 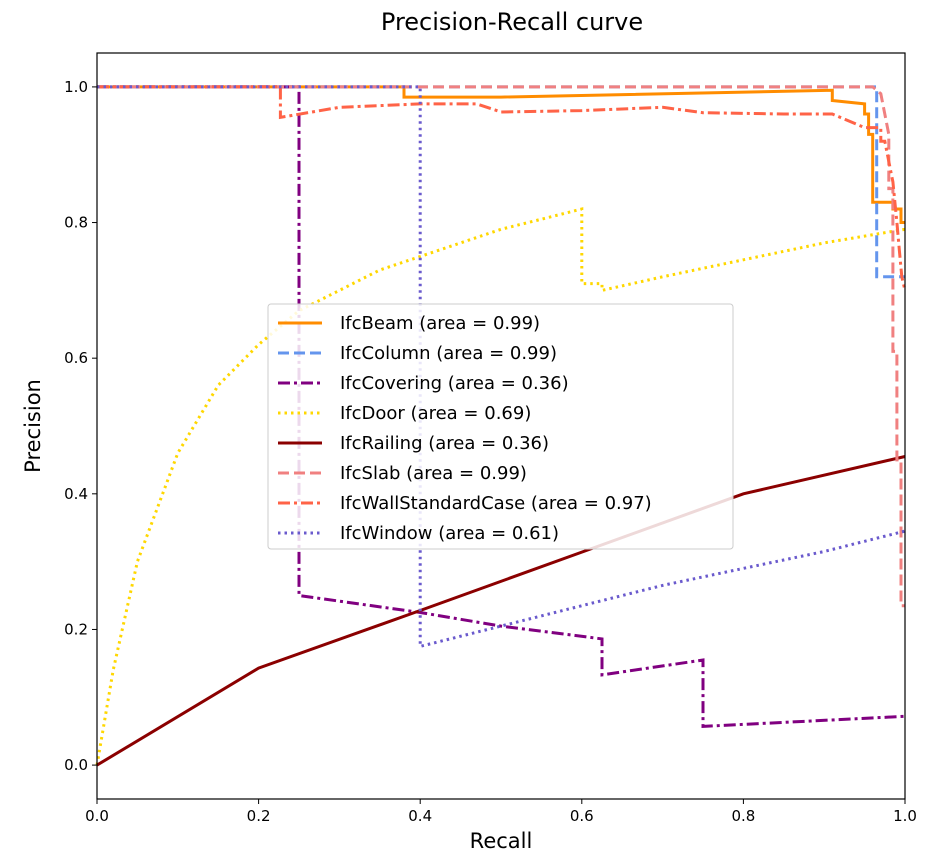 What do you see at coordinates (905, 816) in the screenshot?
I see `x-tick-label: 1.0` at bounding box center [905, 816].